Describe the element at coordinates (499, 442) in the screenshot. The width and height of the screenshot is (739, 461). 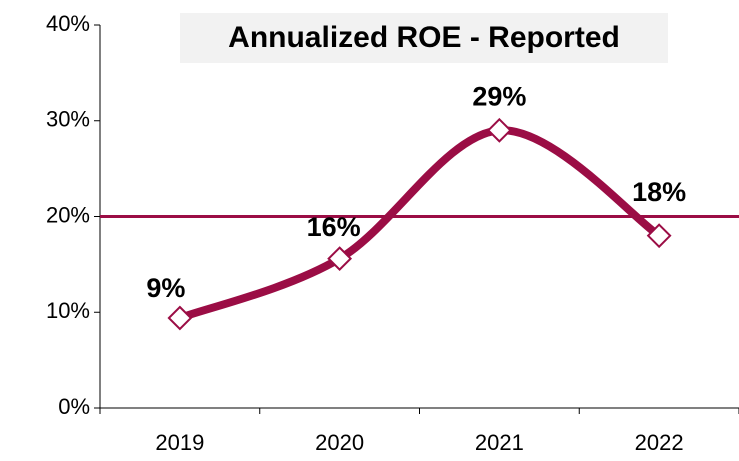
I see `x-tick-label: 2021` at that location.